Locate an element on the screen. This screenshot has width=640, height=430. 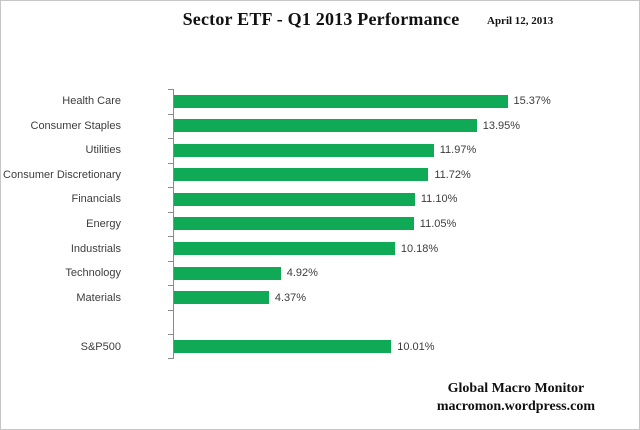
chart-date: April 12, 2013 is located at coordinates (520, 21).